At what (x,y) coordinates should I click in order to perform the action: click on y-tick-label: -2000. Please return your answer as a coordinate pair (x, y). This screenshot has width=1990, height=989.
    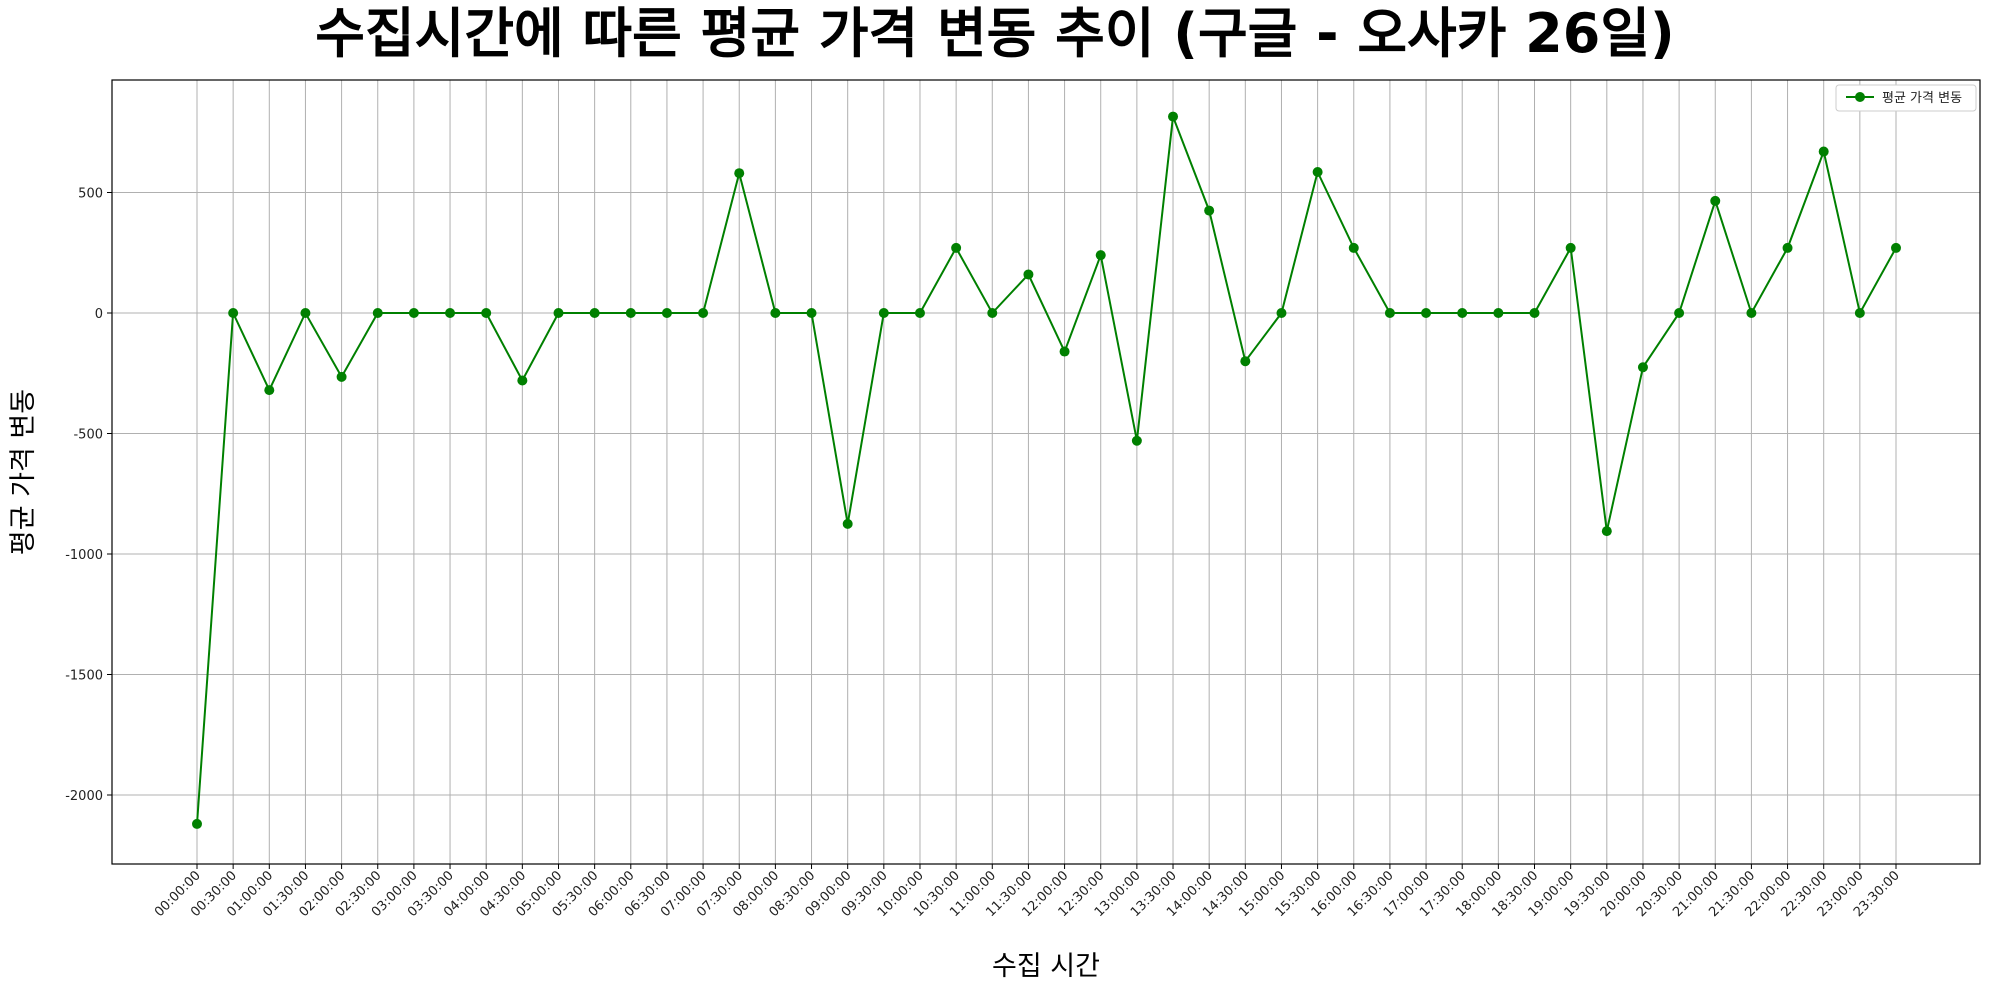
    Looking at the image, I should click on (84, 796).